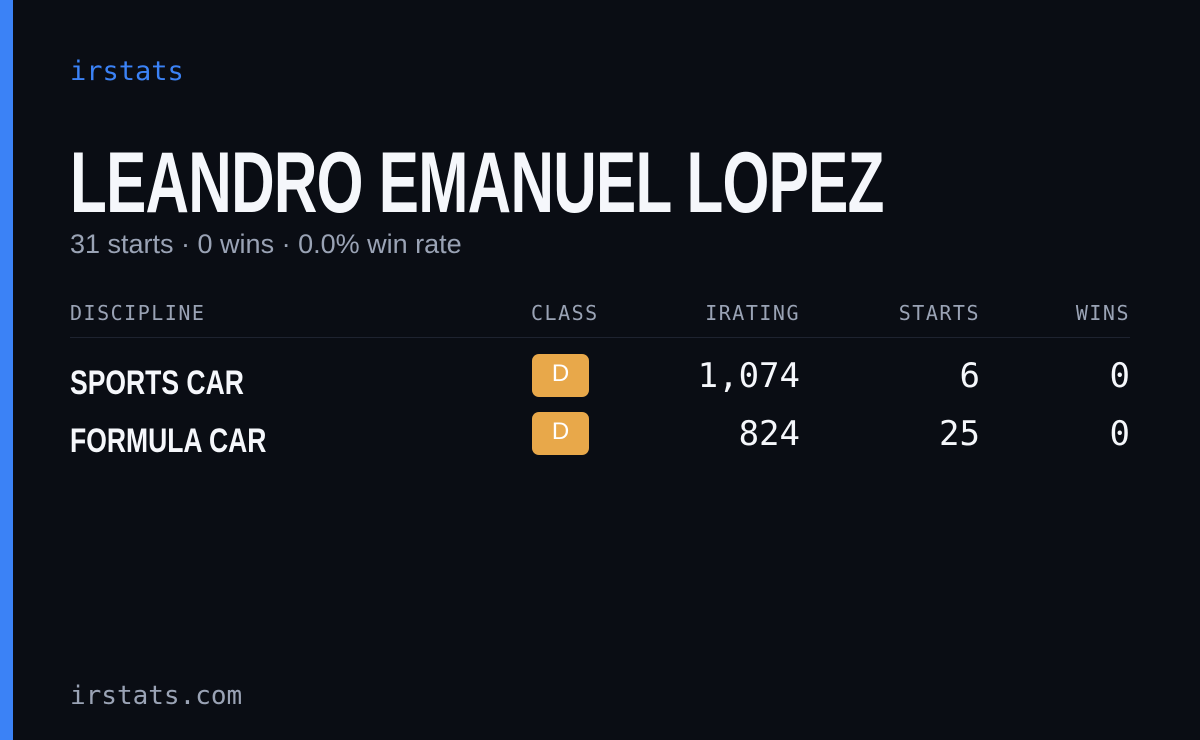 The height and width of the screenshot is (740, 1200). Describe the element at coordinates (939, 313) in the screenshot. I see `column-header: STARTS` at that location.